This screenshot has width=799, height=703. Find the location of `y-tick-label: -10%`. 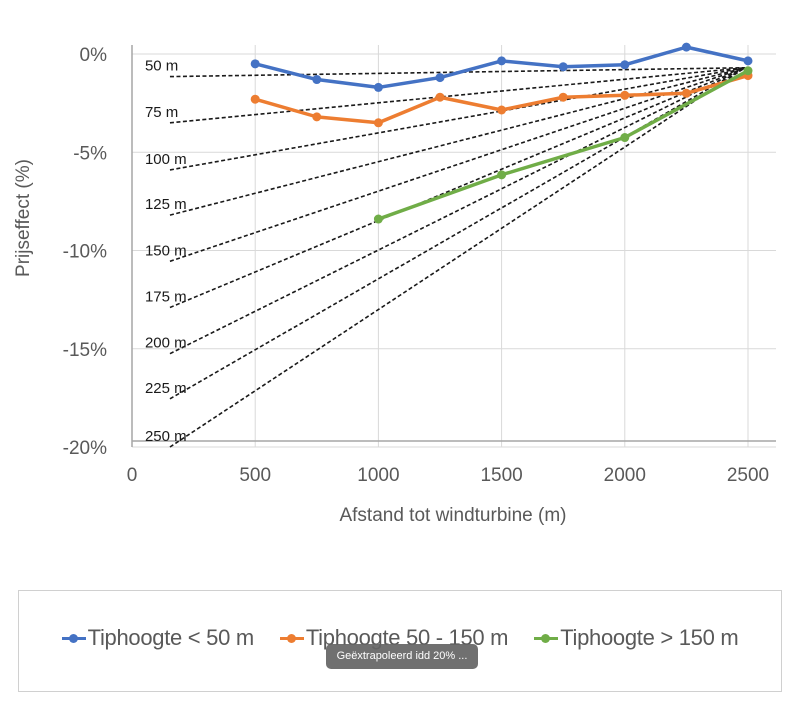

y-tick-label: -10% is located at coordinates (85, 252).